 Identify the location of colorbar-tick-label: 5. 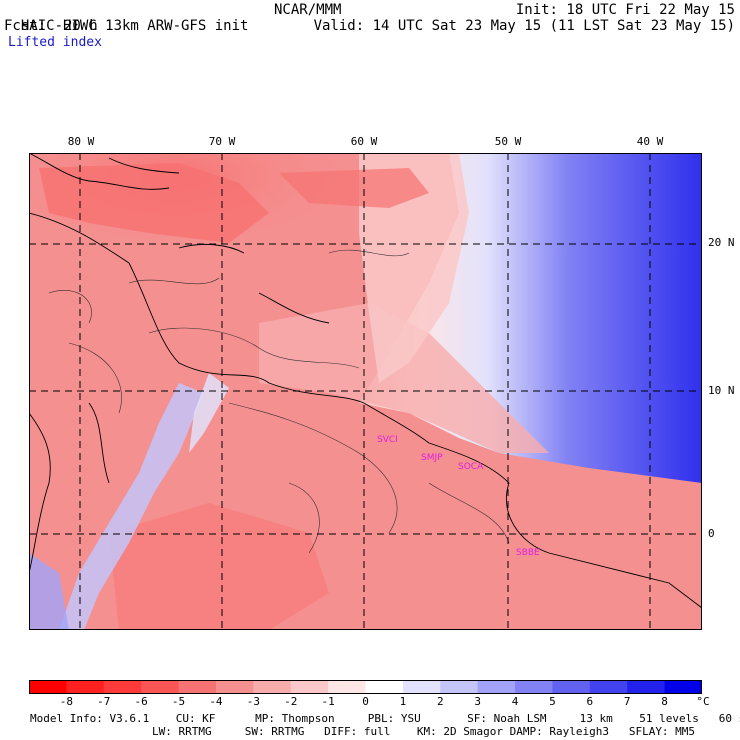
(552, 701).